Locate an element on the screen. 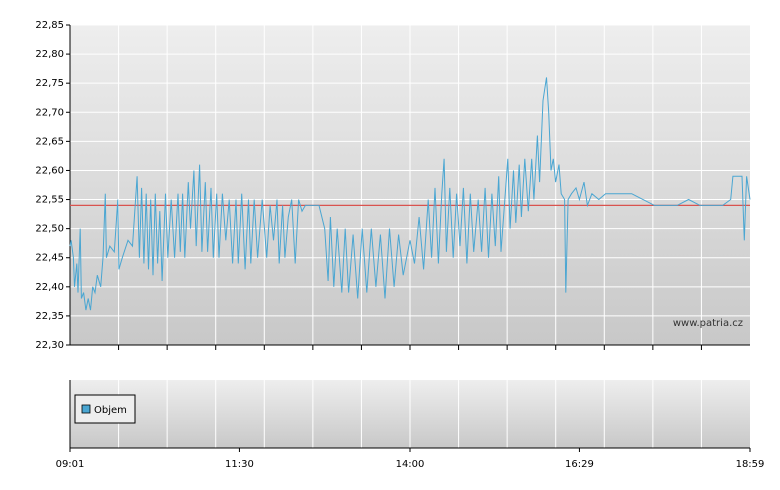  x-tick-label: 11:30 is located at coordinates (239, 464).